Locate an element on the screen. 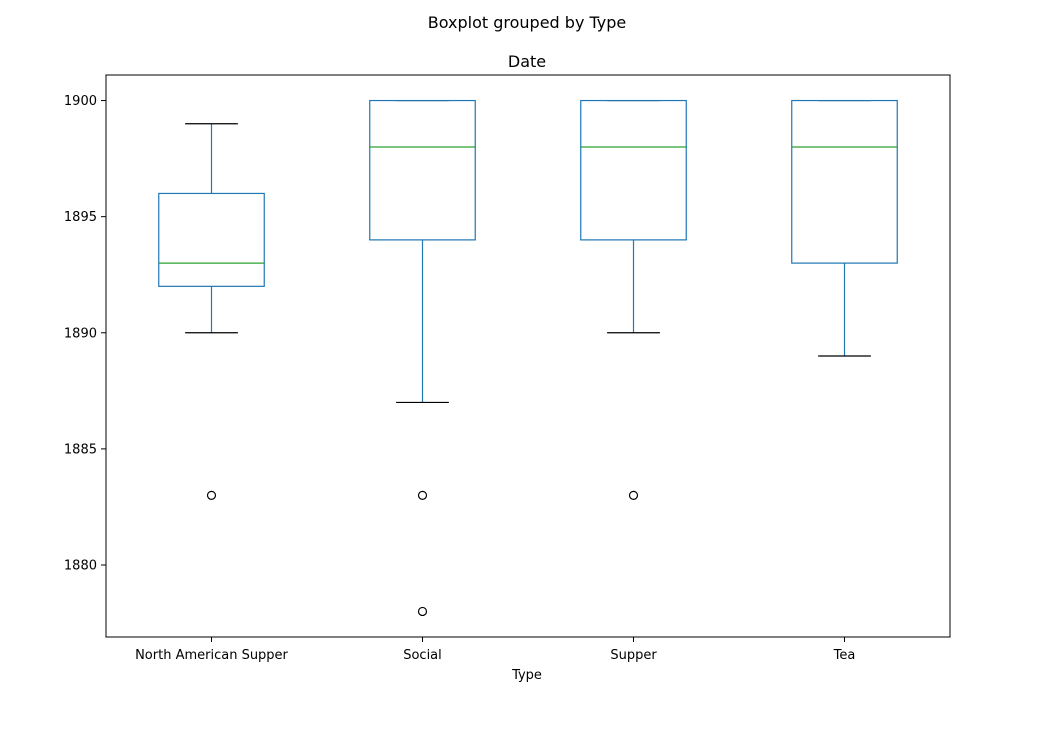 The width and height of the screenshot is (1055, 751). y-tick-label: 1885 is located at coordinates (80, 449).